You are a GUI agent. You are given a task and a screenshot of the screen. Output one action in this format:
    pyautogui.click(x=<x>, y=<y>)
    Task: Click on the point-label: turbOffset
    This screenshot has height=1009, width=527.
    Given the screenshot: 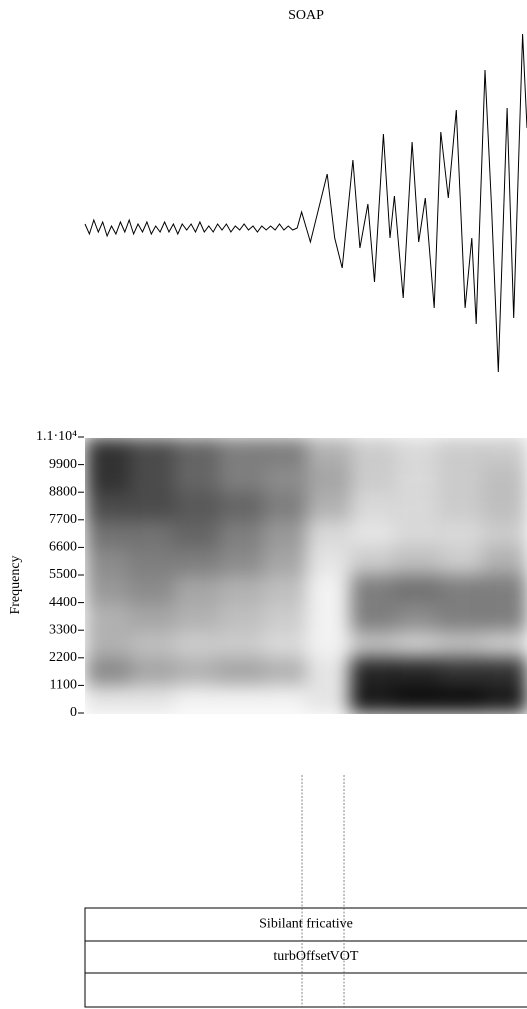 What is the action you would take?
    pyautogui.click(x=301, y=956)
    